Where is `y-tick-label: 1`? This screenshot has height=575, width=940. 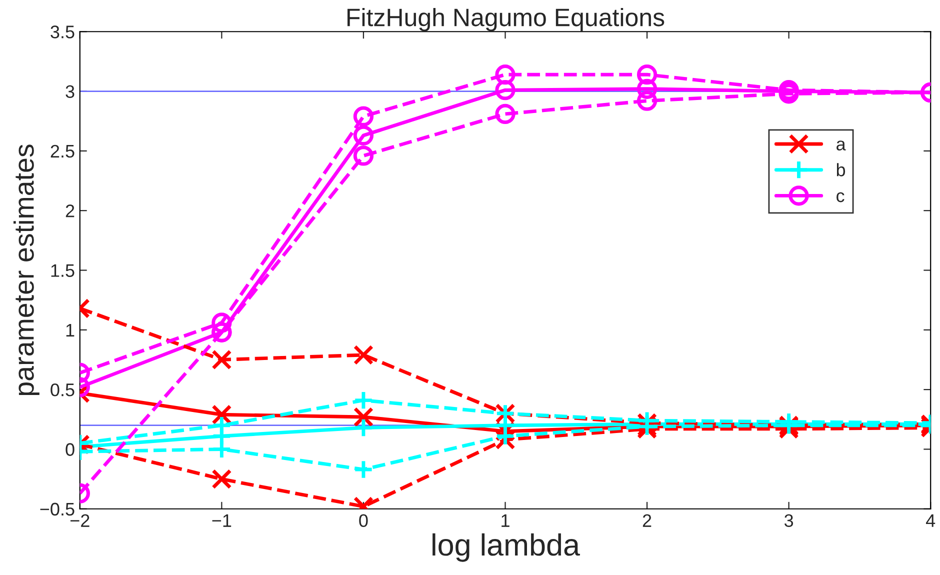
y-tick-label: 1 is located at coordinates (70, 330).